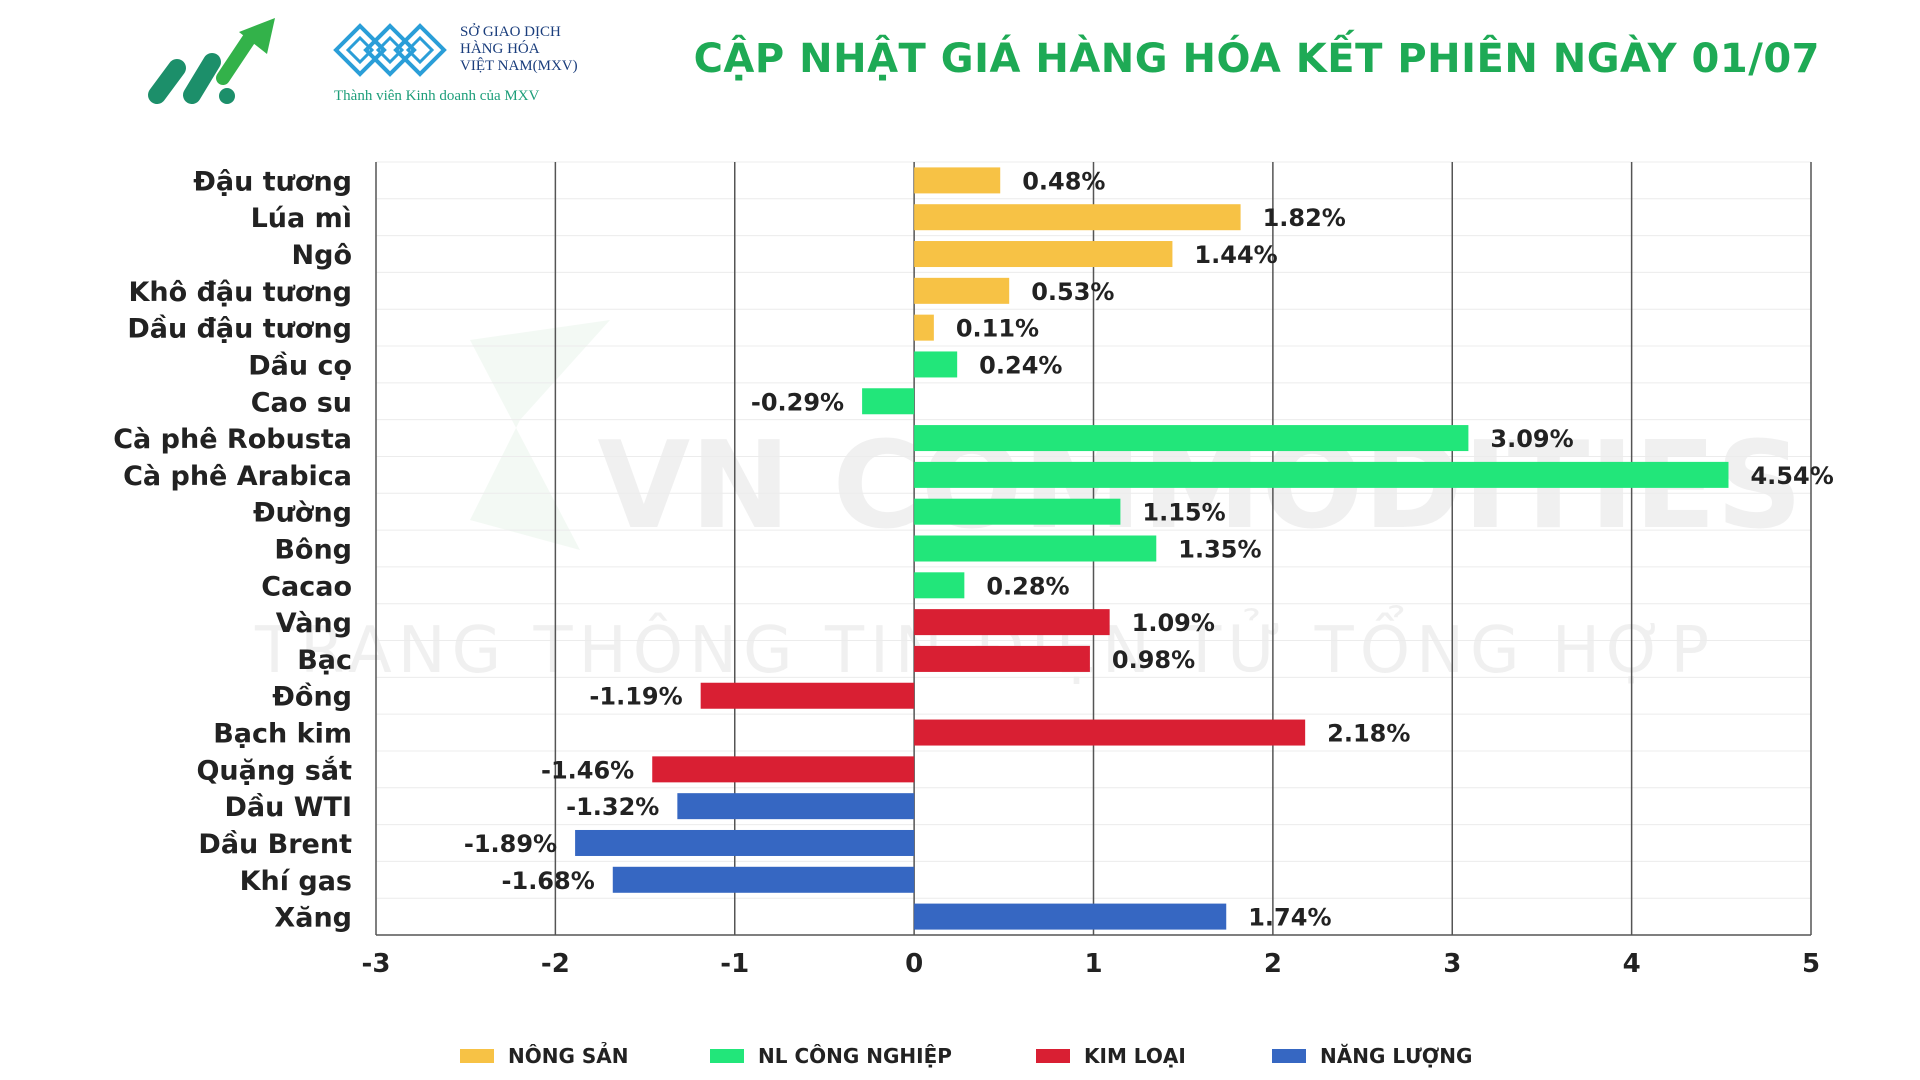 Image resolution: width=1920 pixels, height=1080 pixels. What do you see at coordinates (587, 770) in the screenshot?
I see `value-label: -1.46%` at bounding box center [587, 770].